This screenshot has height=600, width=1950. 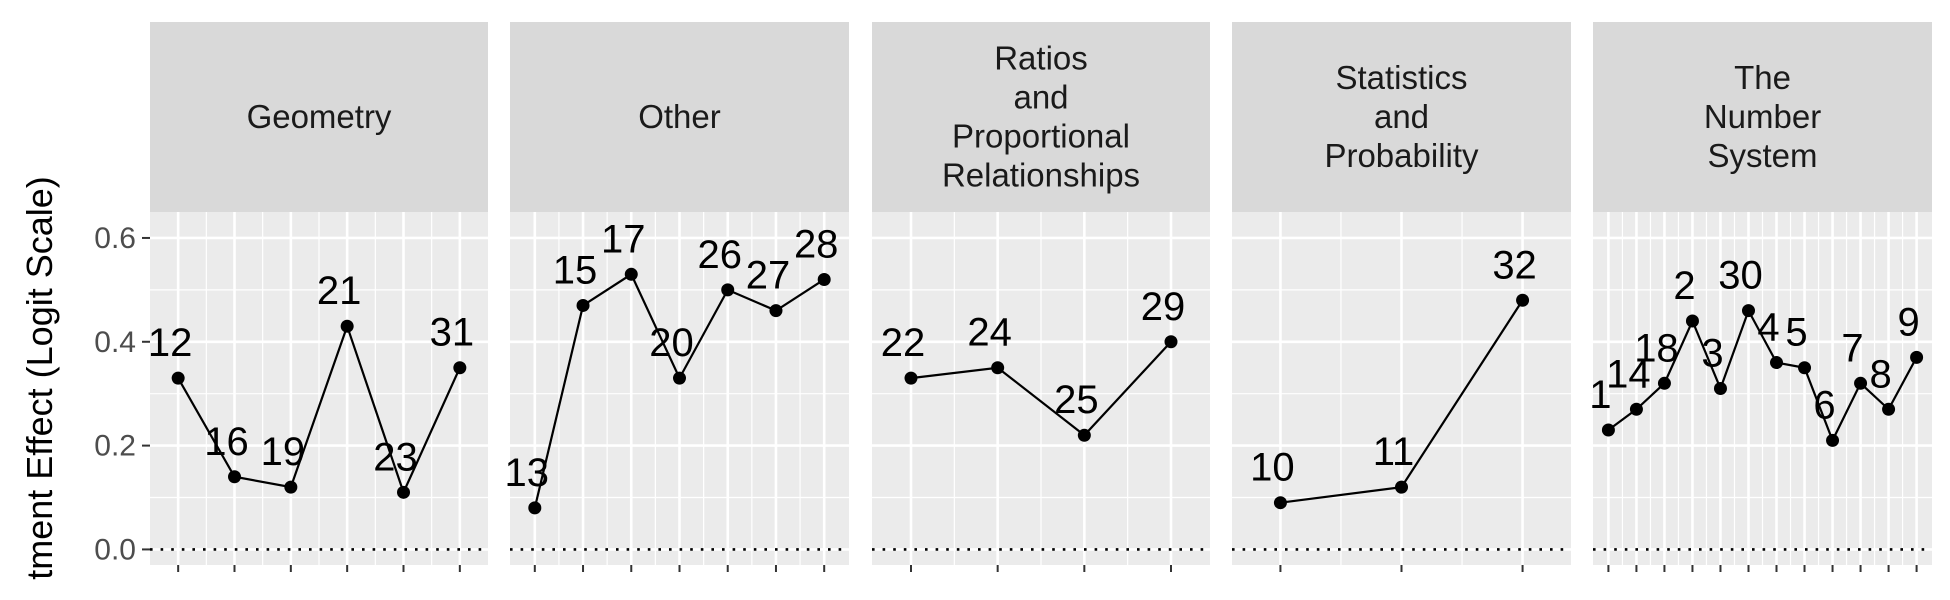 What do you see at coordinates (1076, 400) in the screenshot?
I see `data-label: 25` at bounding box center [1076, 400].